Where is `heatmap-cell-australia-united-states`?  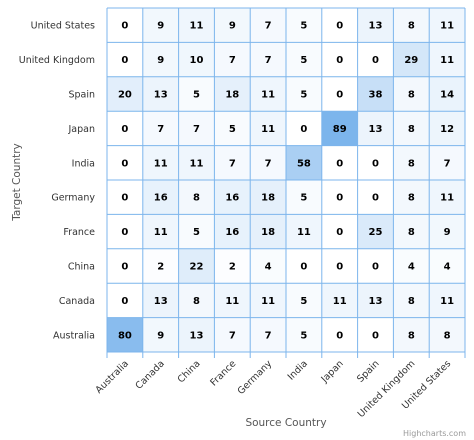 heatmap-cell-australia-united-states is located at coordinates (447, 334).